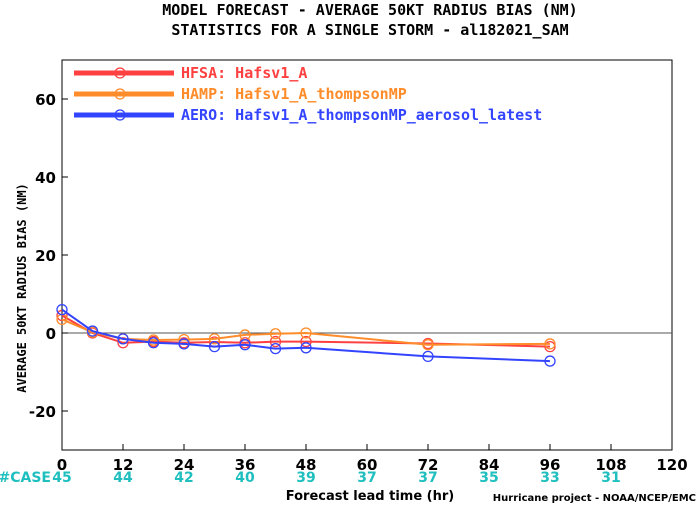 The width and height of the screenshot is (700, 506). Describe the element at coordinates (370, 496) in the screenshot. I see `x-axis-label: Forecast lead time (hr)` at that location.